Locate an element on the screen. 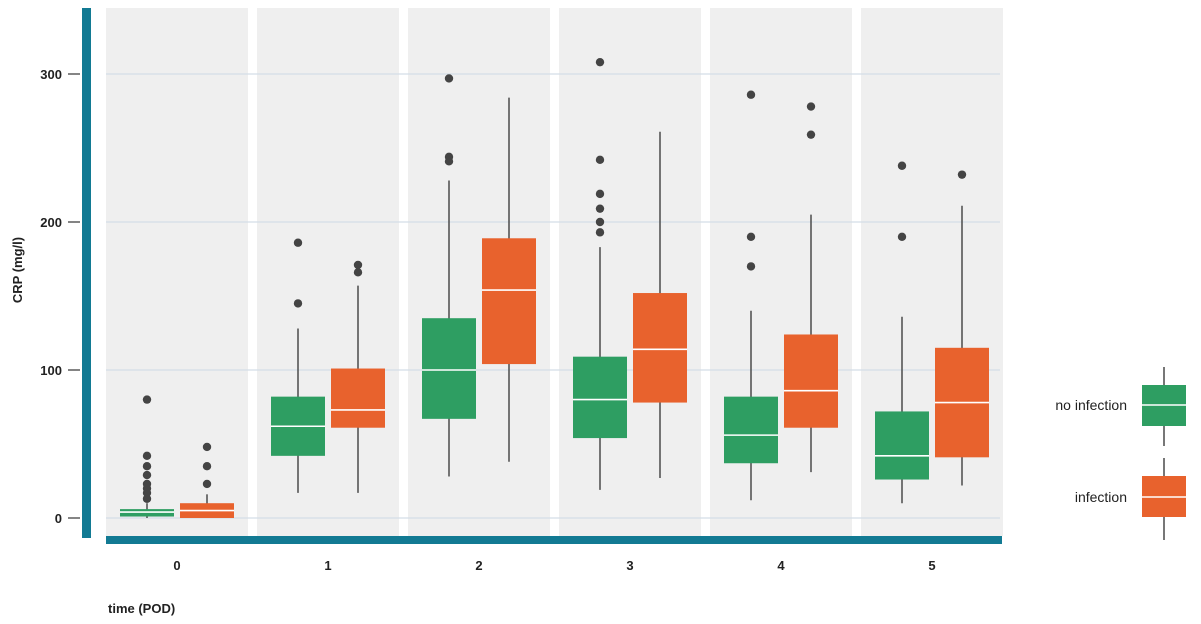 Image resolution: width=1201 pixels, height=624 pixels. x-tick-label: 2 is located at coordinates (478, 565).